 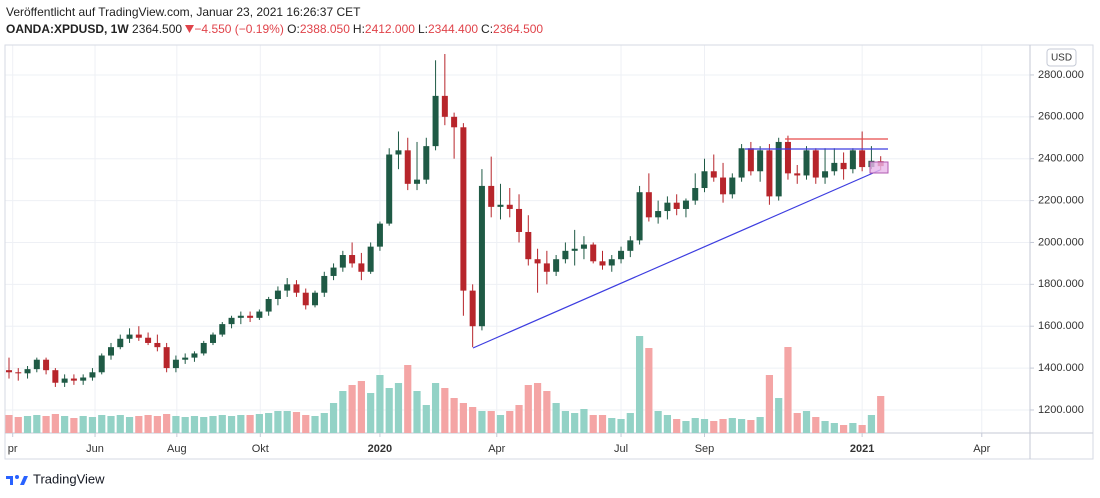 I want to click on ohlc-value: 2364.500, so click(x=518, y=29).